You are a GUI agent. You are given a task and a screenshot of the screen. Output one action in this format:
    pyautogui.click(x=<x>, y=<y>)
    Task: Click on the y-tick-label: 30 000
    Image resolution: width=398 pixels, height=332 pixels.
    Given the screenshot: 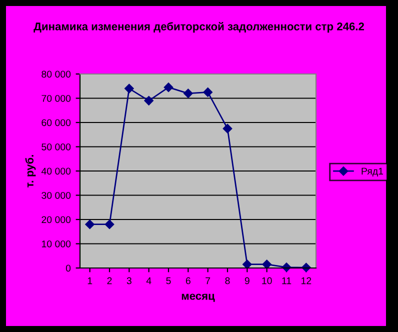 What is the action you would take?
    pyautogui.click(x=56, y=195)
    